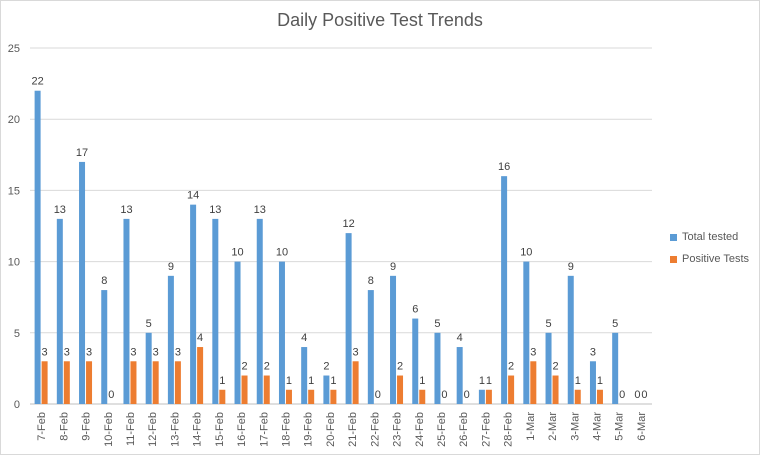 The image size is (760, 455). Describe the element at coordinates (200, 338) in the screenshot. I see `data-label-positive-tests: 4` at that location.